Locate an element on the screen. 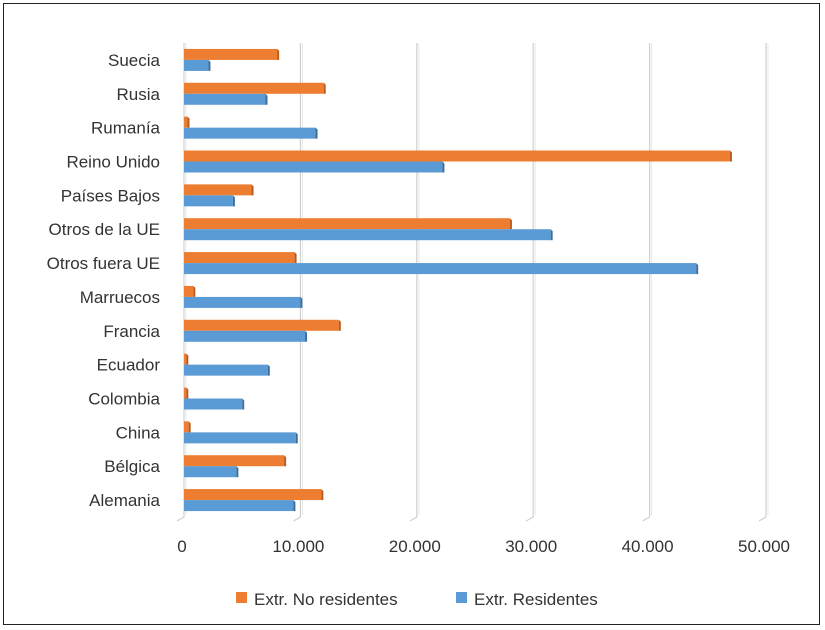 Image resolution: width=825 pixels, height=630 pixels. category-label: Otros fuera UE is located at coordinates (103, 263).